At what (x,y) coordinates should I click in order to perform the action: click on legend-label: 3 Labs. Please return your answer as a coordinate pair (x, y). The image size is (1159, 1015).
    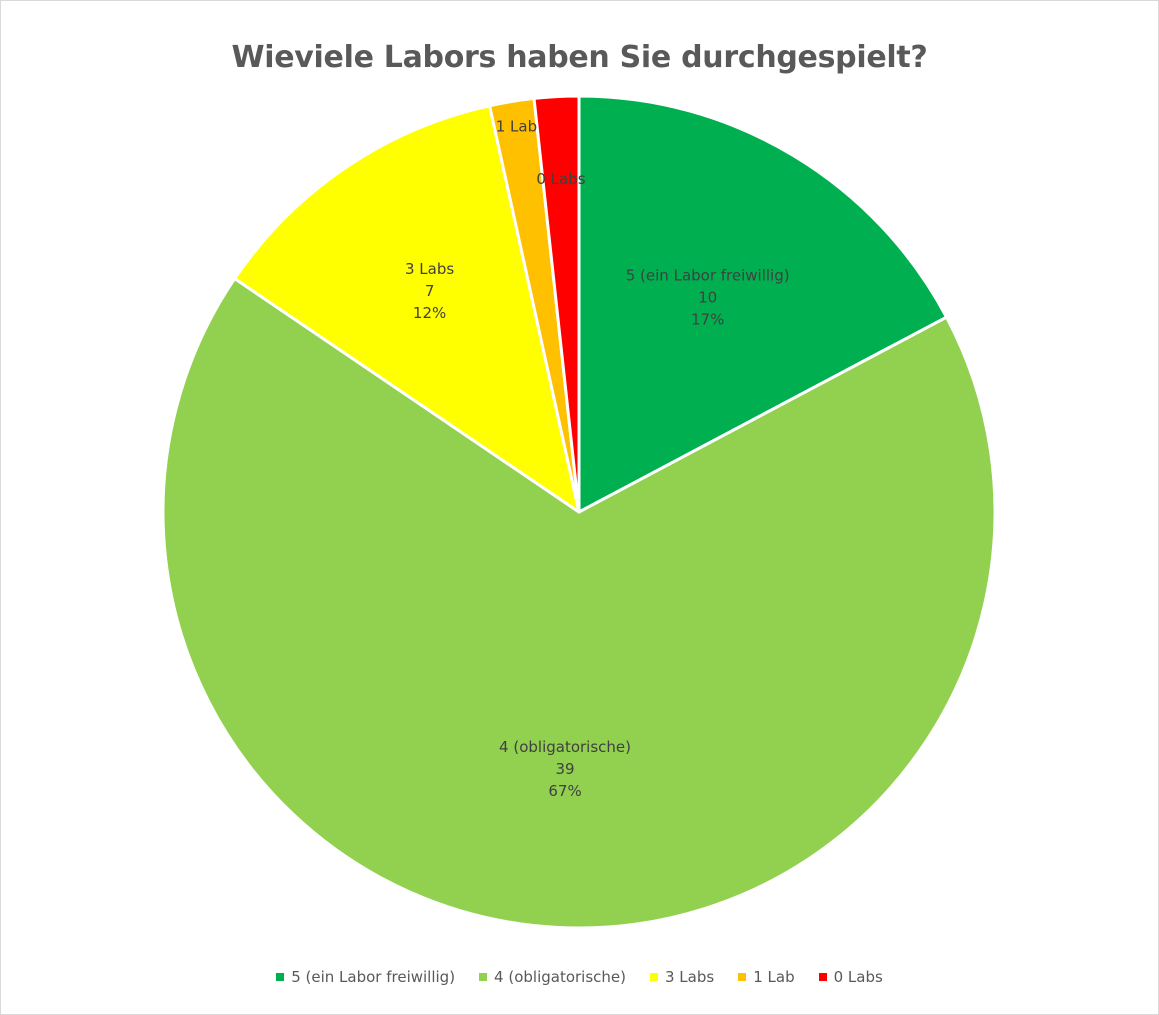
    Looking at the image, I should click on (690, 977).